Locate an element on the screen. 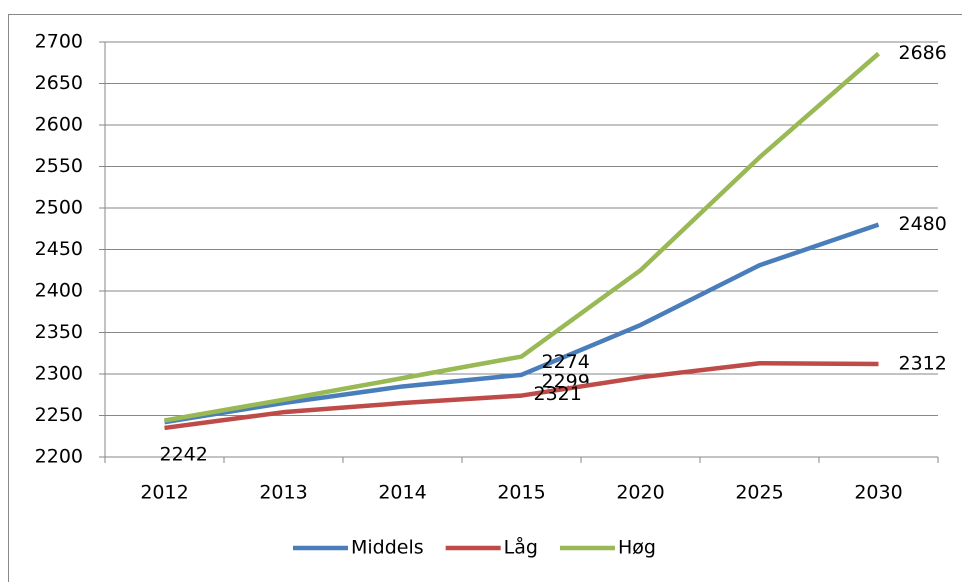 This screenshot has width=962, height=582. data-label: 2686 is located at coordinates (923, 53).